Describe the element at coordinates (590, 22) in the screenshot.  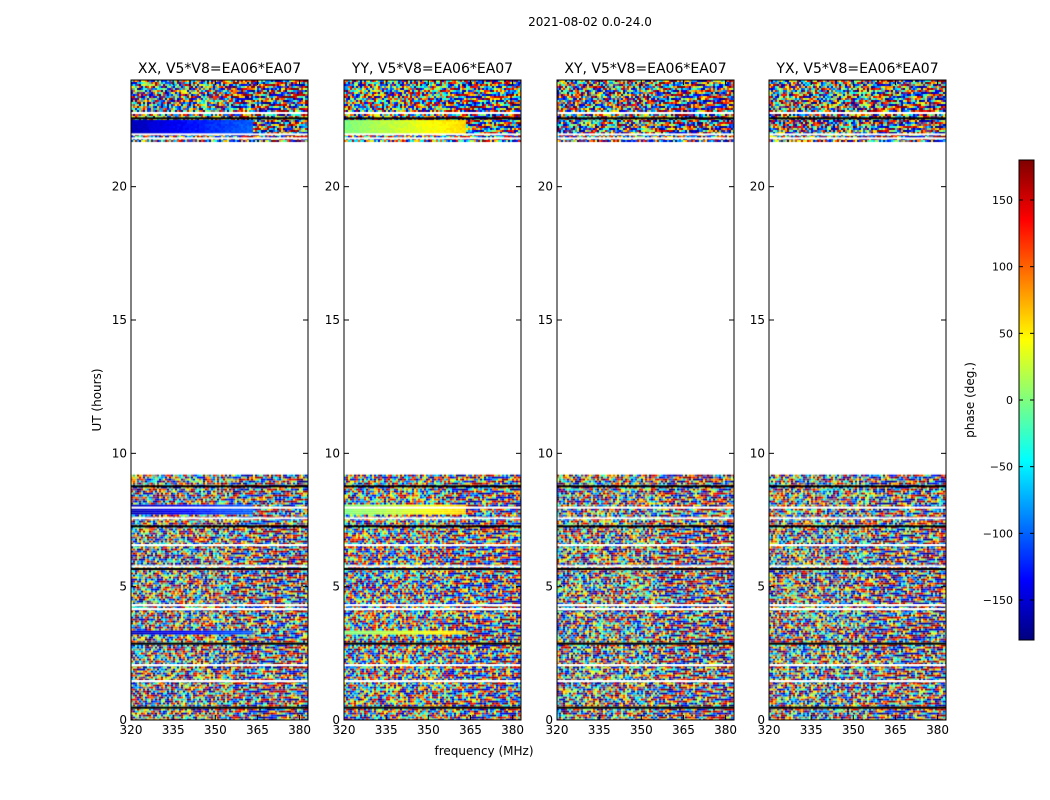
I see `figure-title: 2021-08-02 0.0-24.0` at that location.